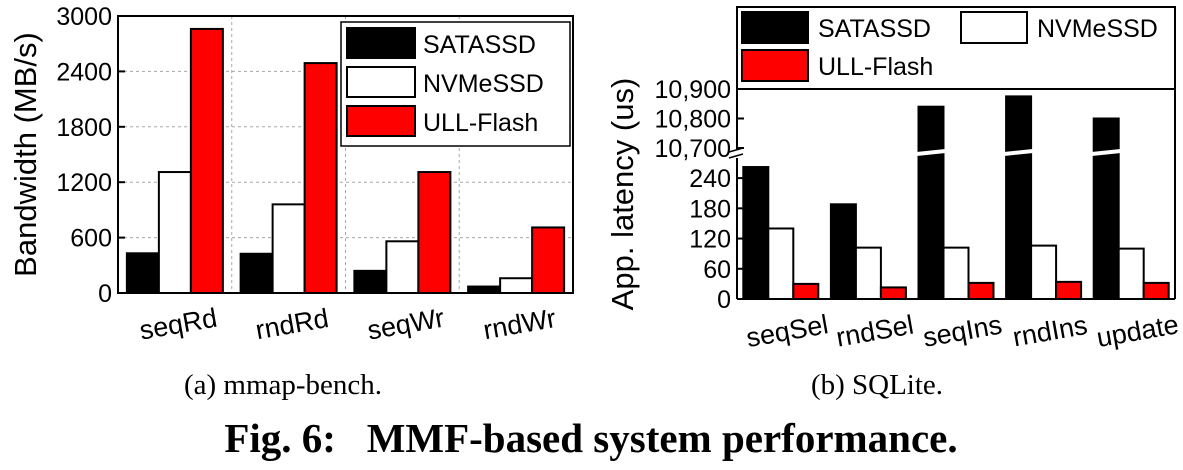  Describe the element at coordinates (1044, 272) in the screenshot. I see `bar-rndins-nvmessd` at that location.